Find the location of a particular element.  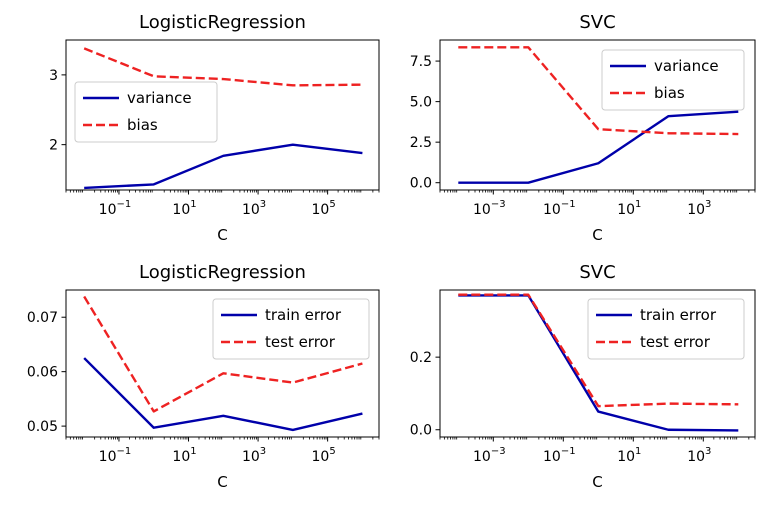

y-tick-label: 2 is located at coordinates (53, 146).